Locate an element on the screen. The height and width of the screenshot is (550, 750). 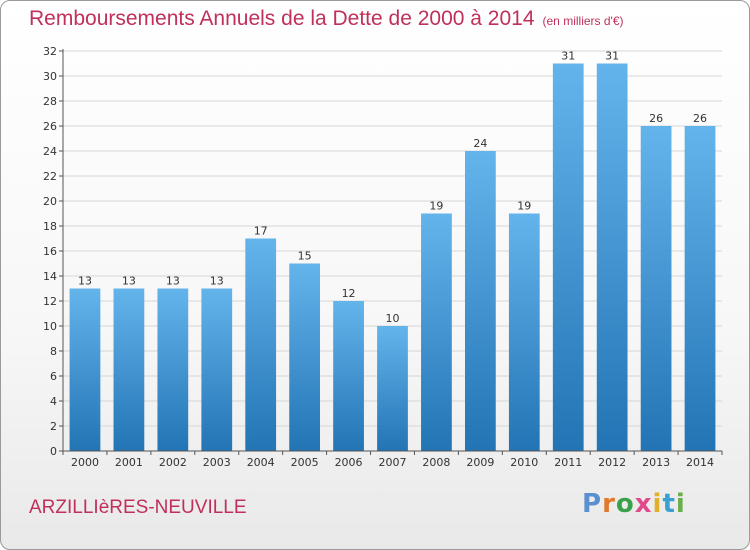
place-name: ARZILLIèRES-NEUVILLE is located at coordinates (138, 507).